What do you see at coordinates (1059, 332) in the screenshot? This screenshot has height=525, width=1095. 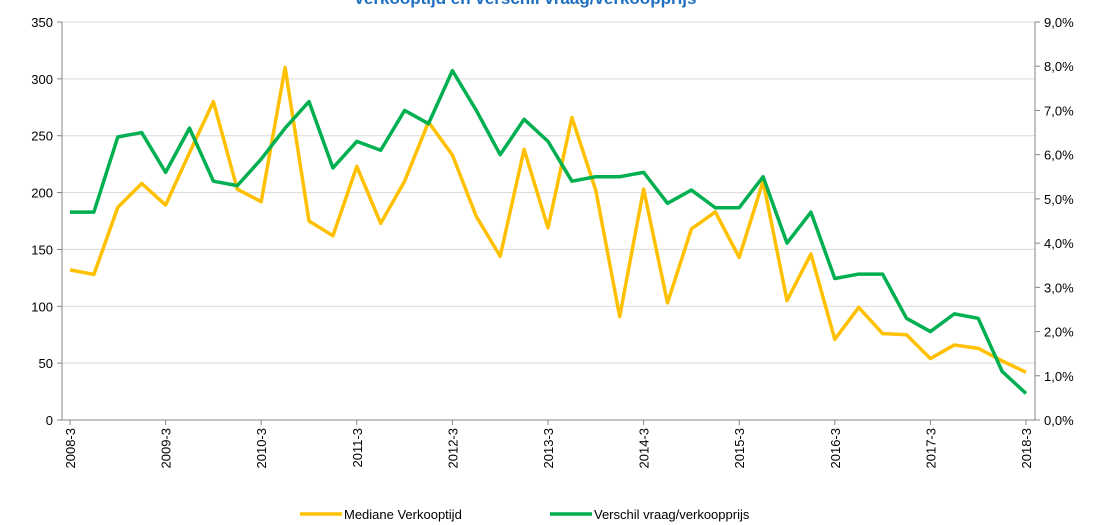 I see `y2-tick-label: 2,0%` at bounding box center [1059, 332].